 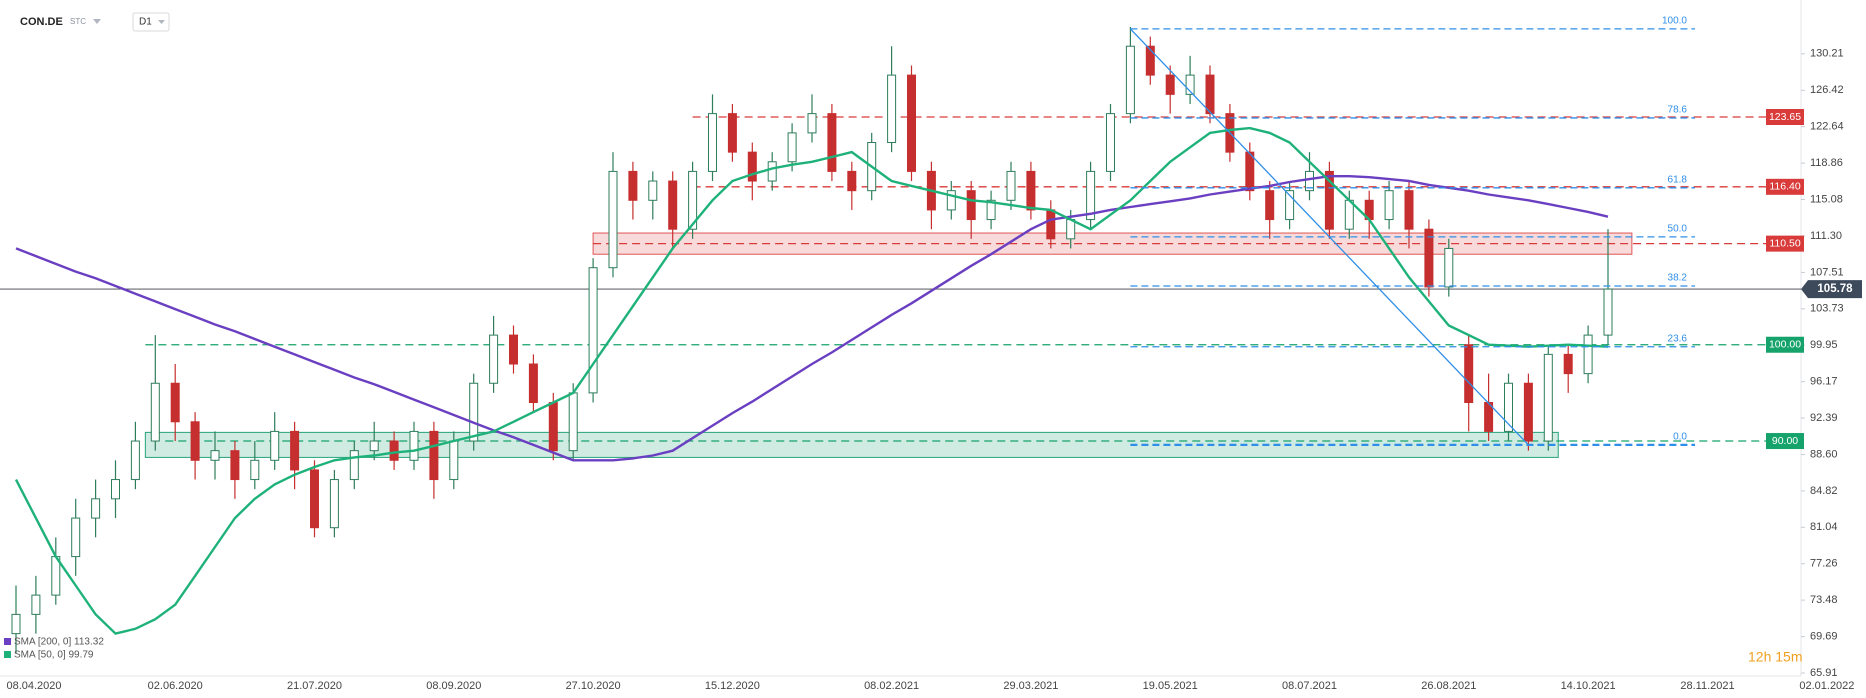 What do you see at coordinates (1775, 657) in the screenshot?
I see `timer: 12h 15m` at bounding box center [1775, 657].